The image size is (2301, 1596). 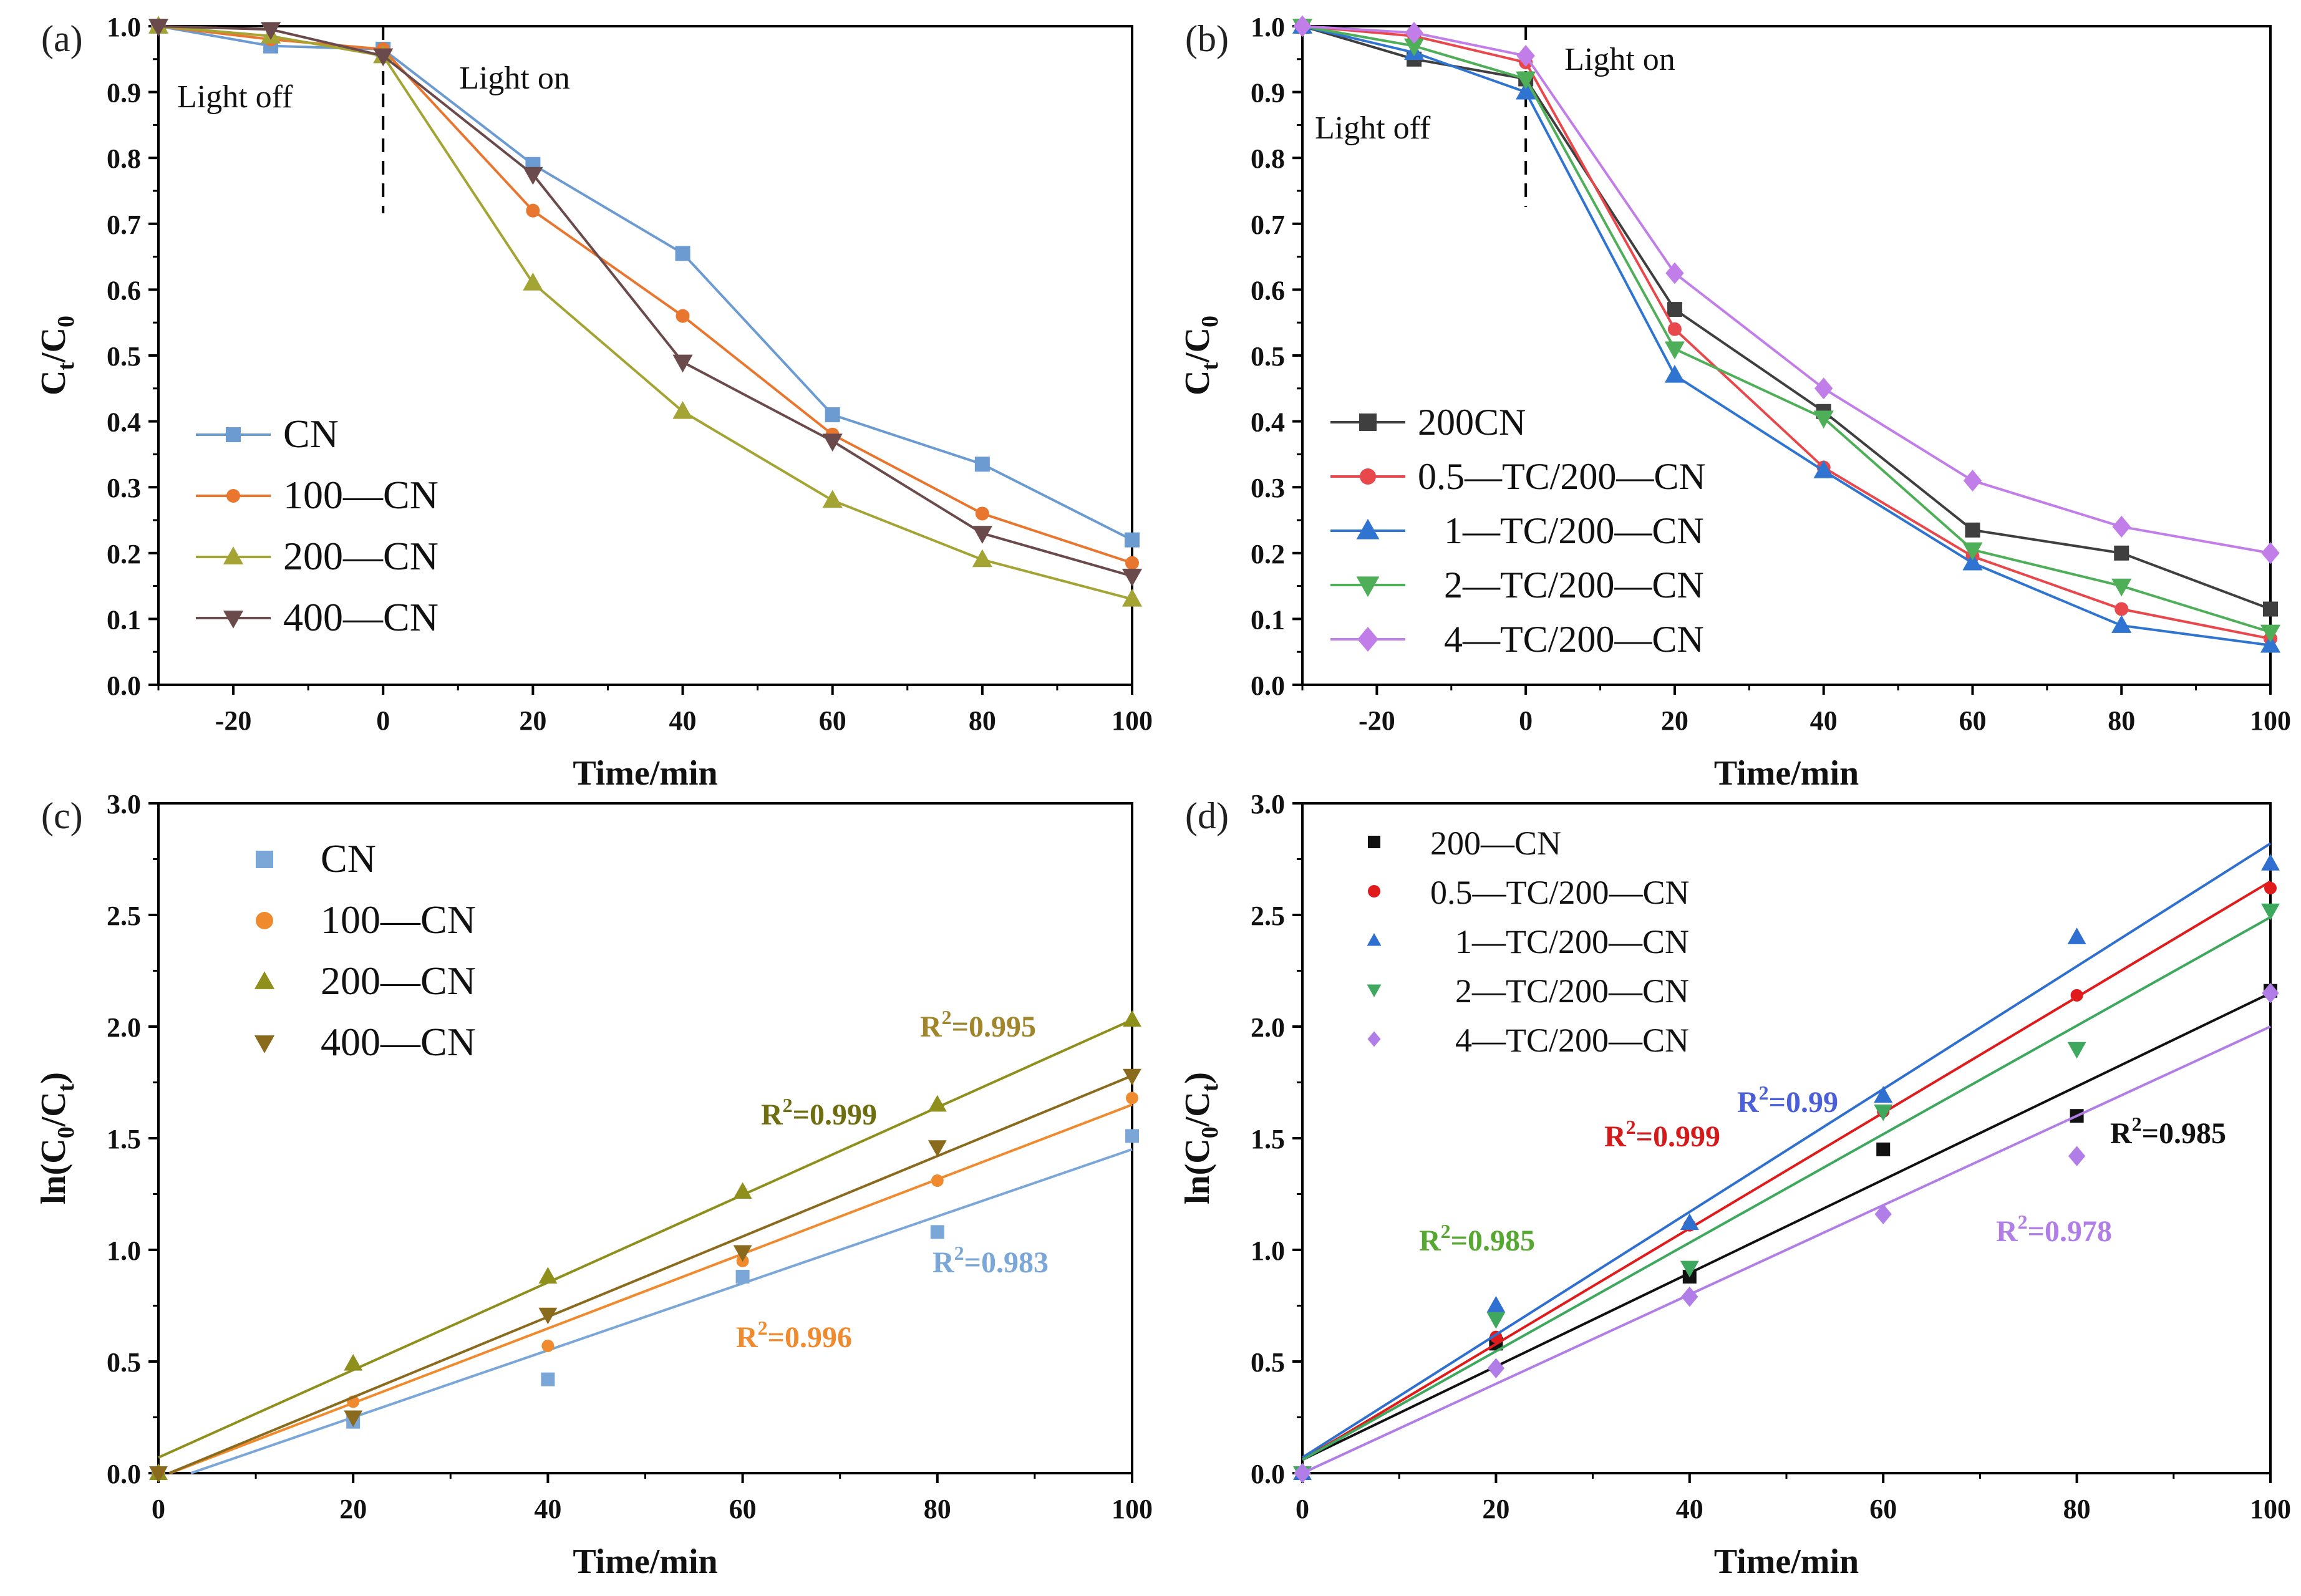 I want to click on y-tick-label: 0.2, so click(x=1268, y=554).